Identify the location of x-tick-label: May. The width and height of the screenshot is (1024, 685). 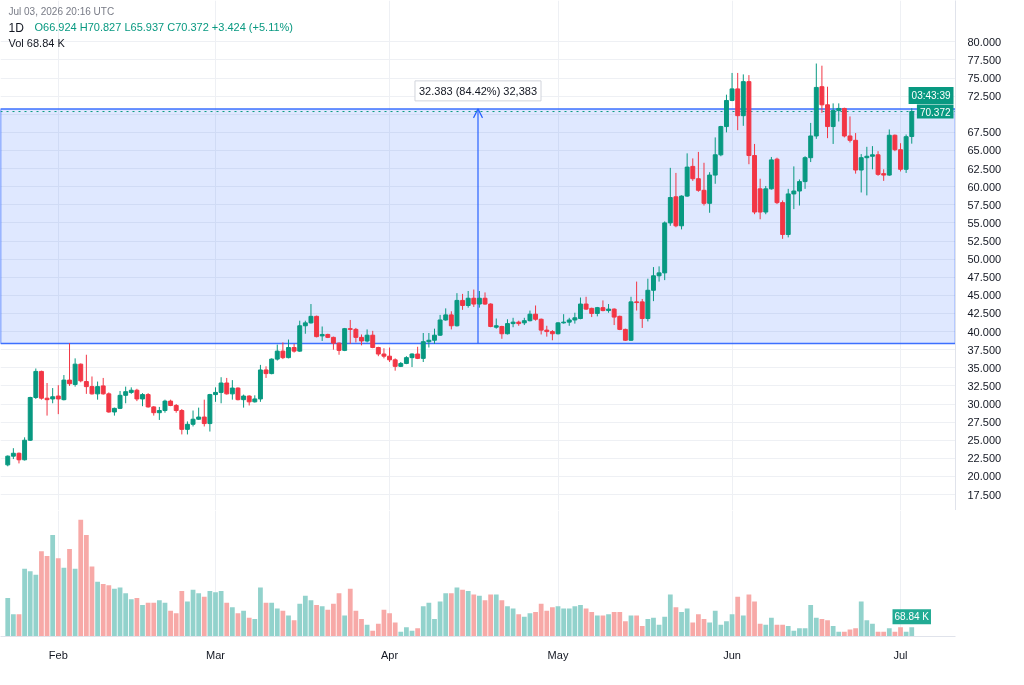
(558, 654).